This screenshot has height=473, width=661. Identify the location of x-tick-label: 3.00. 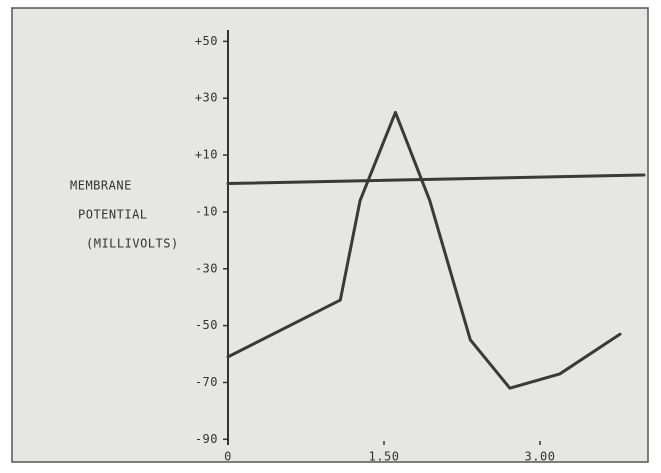
(540, 457).